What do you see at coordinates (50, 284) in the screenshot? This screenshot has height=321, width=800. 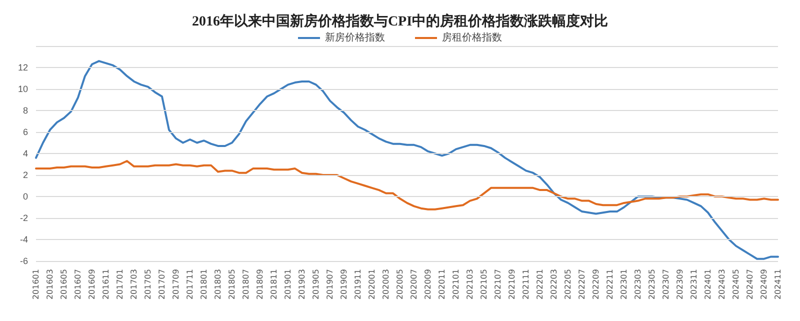 I see `x-tick-label: 201603` at bounding box center [50, 284].